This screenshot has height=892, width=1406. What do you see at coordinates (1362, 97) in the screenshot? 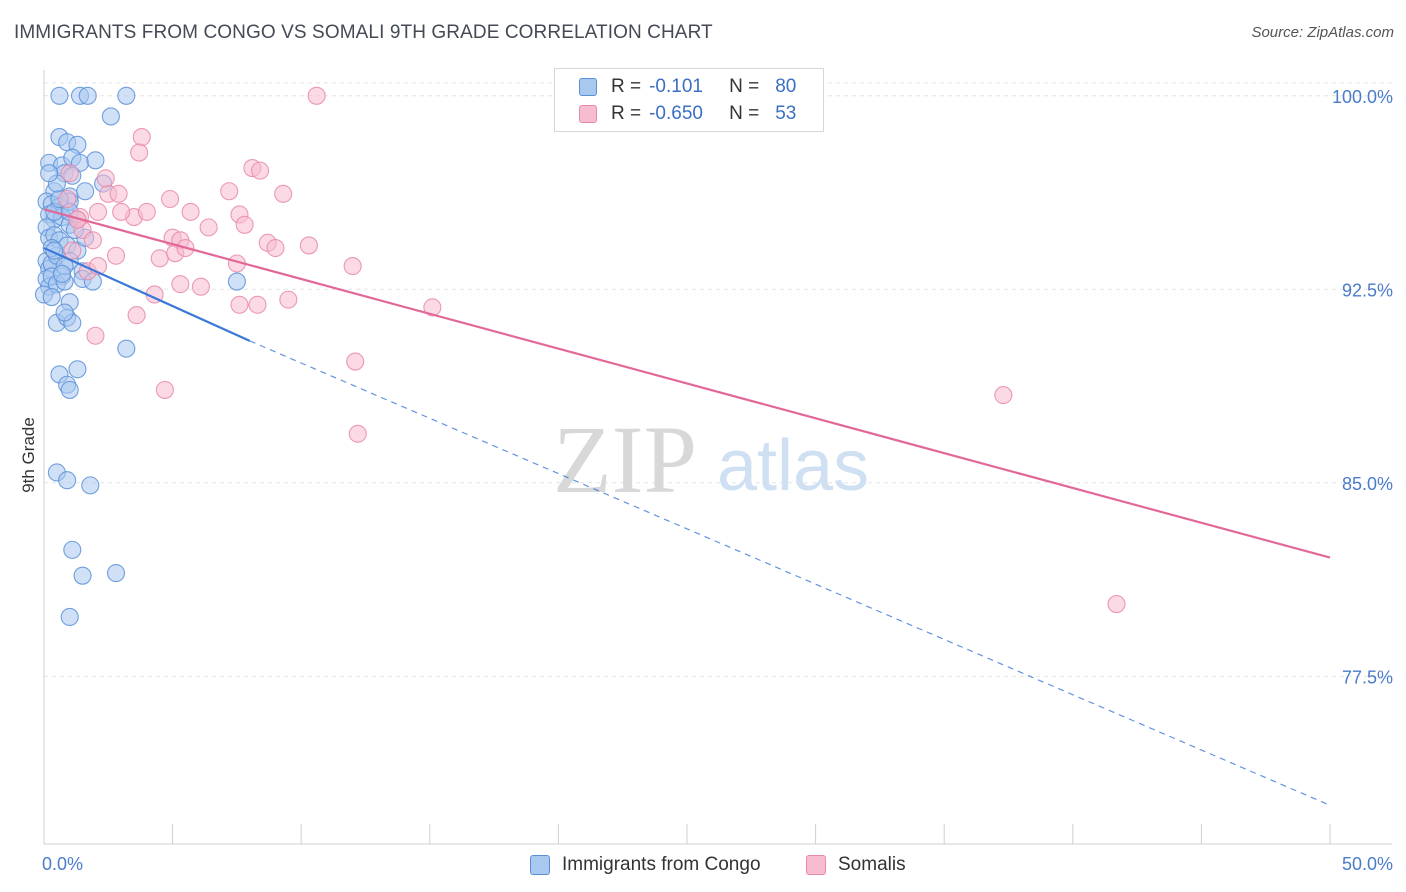
I see `y-tick-label: 100.0%` at bounding box center [1362, 97].